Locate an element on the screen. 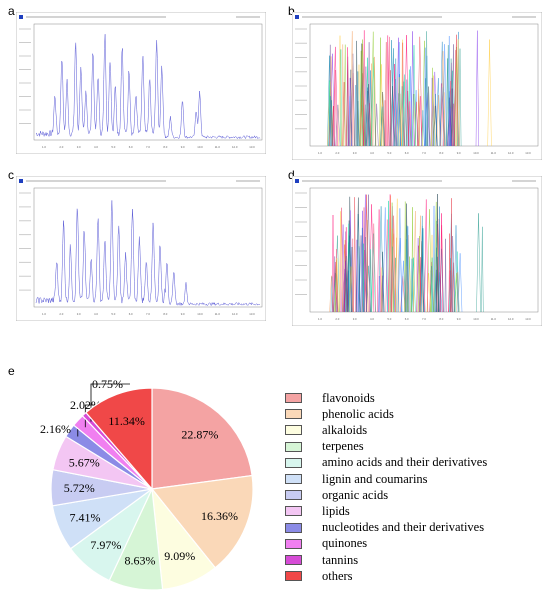 The height and width of the screenshot is (597, 550). panel-letter-c: c is located at coordinates (11, 175).